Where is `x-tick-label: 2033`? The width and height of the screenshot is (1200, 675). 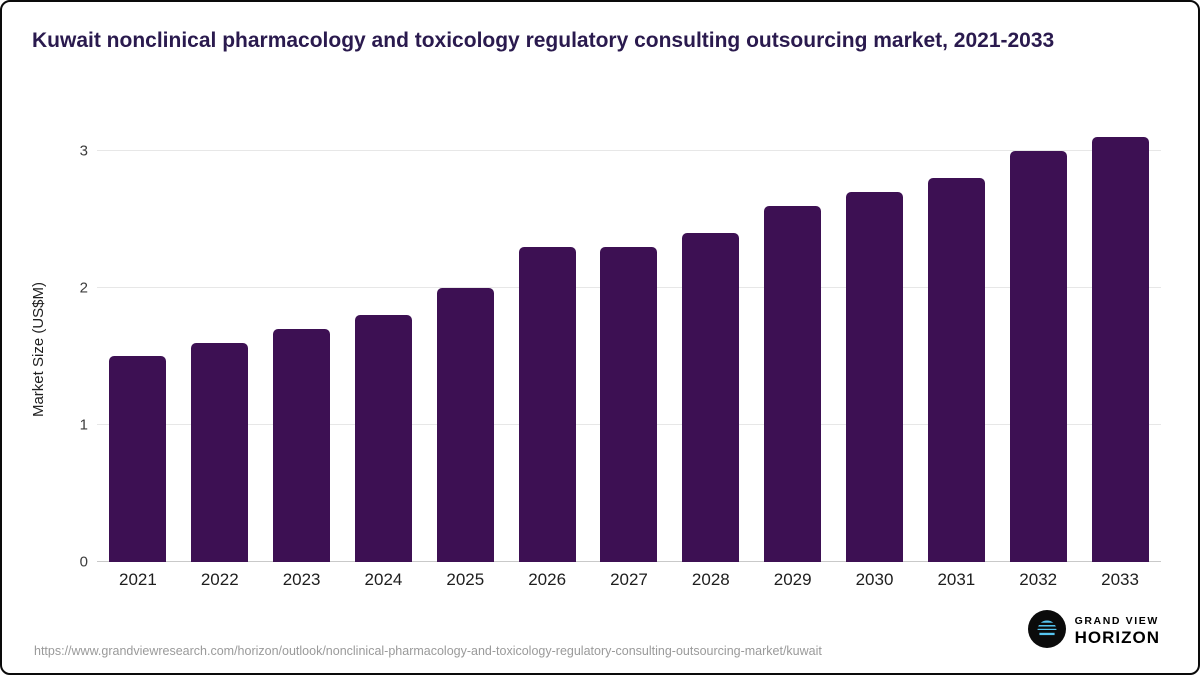
x-tick-label: 2033 is located at coordinates (1120, 579).